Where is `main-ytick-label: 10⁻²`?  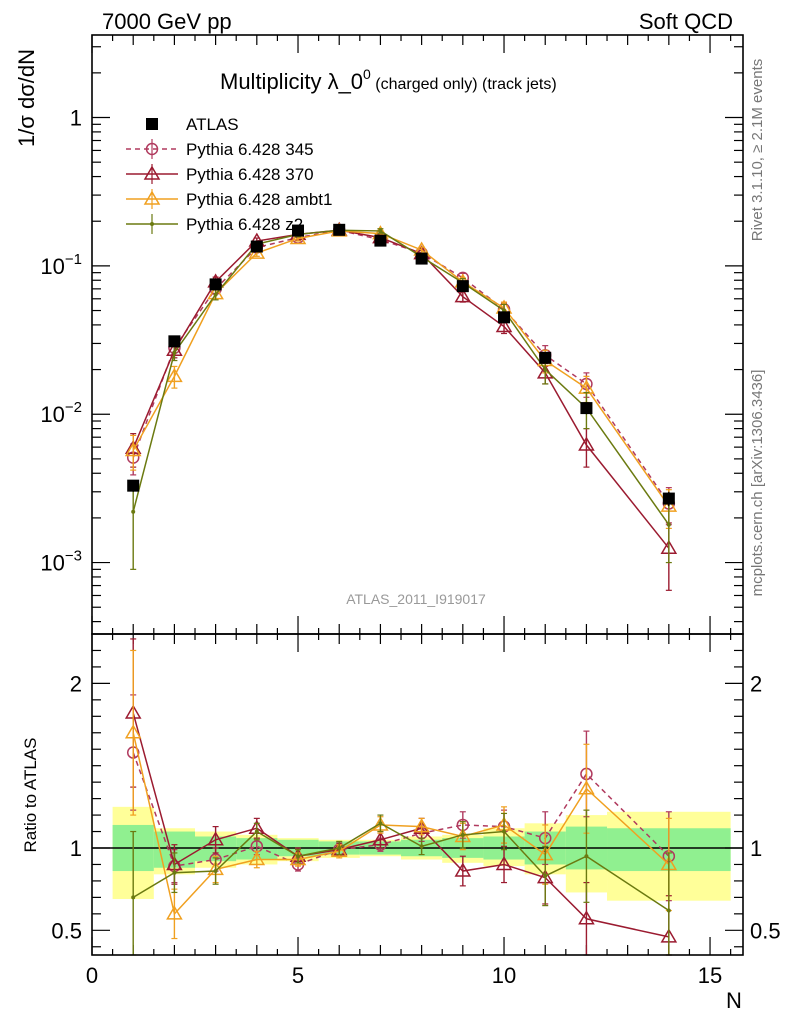 main-ytick-label: 10⁻² is located at coordinates (61, 413).